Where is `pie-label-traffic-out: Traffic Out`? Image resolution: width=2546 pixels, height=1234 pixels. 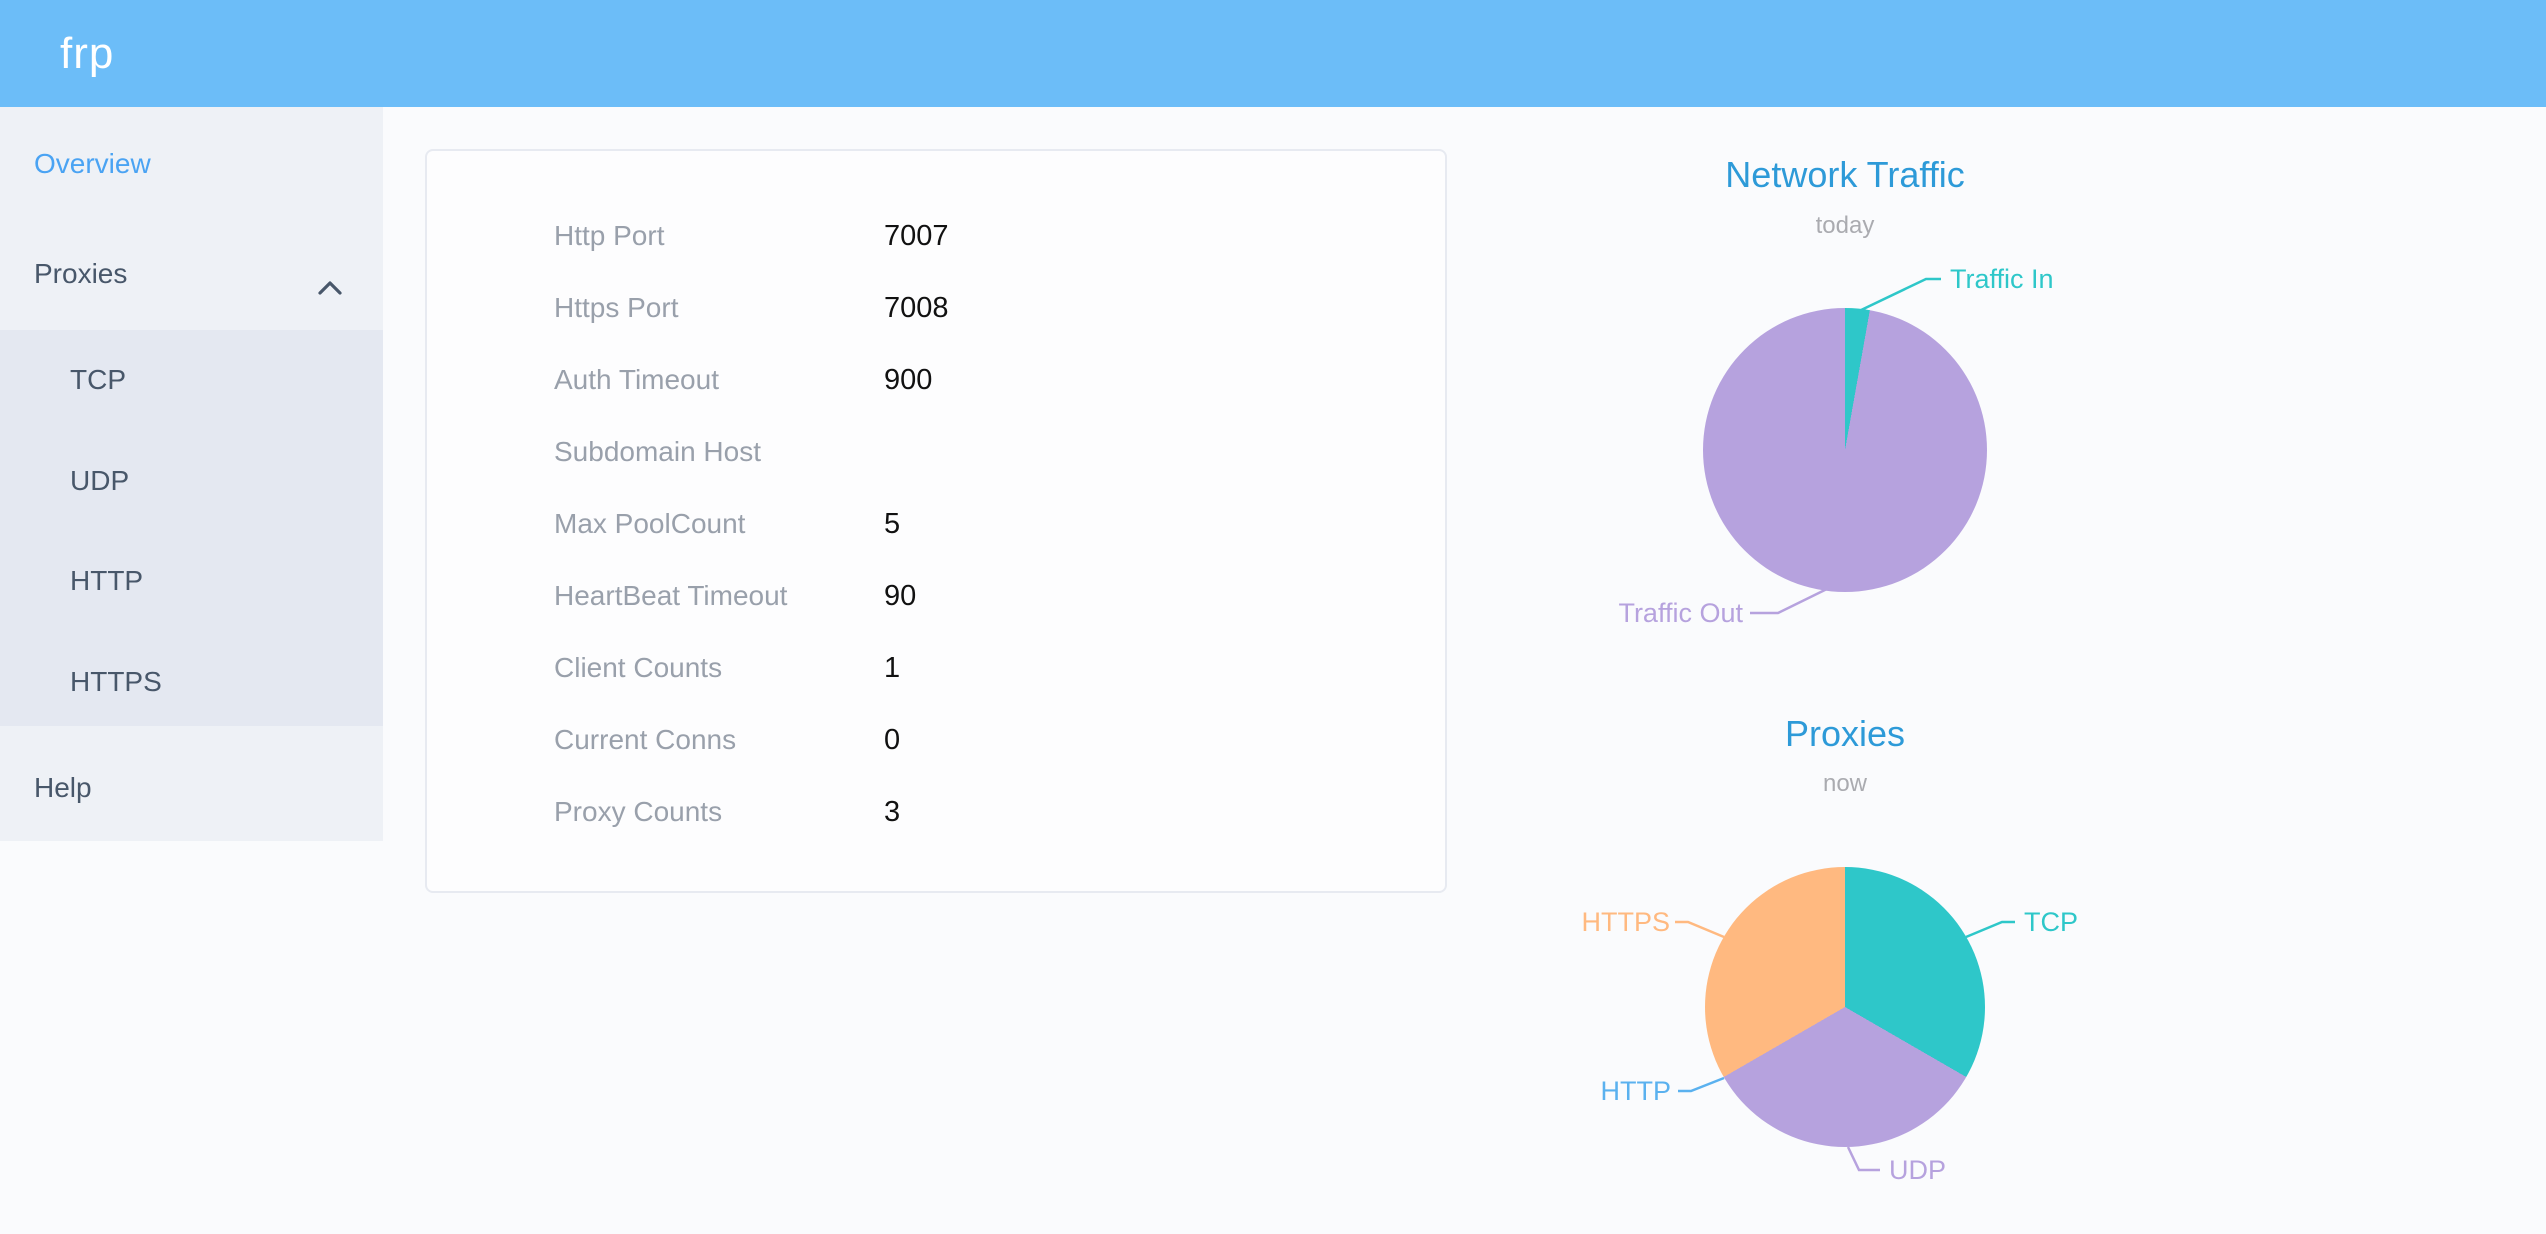
pie-label-traffic-out: Traffic Out is located at coordinates (1680, 613).